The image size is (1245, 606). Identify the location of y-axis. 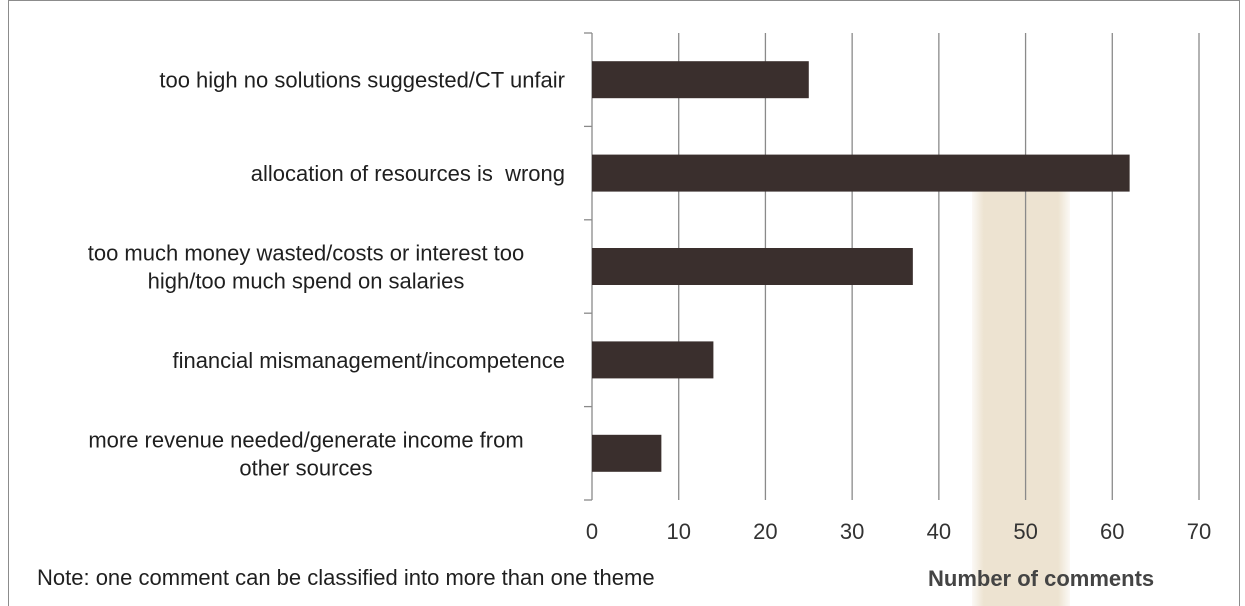
(588, 266).